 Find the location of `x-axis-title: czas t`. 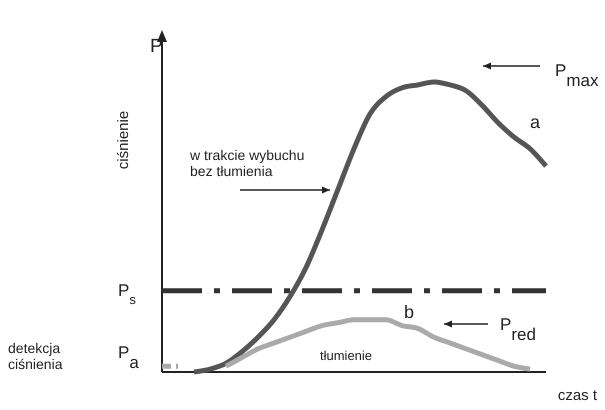

x-axis-title: czas t is located at coordinates (578, 395).